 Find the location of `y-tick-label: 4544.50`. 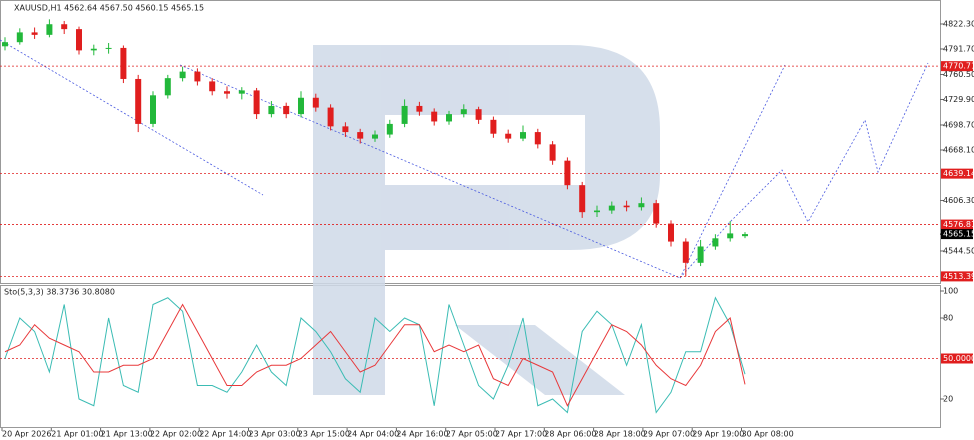

y-tick-label: 4544.50 is located at coordinates (958, 250).